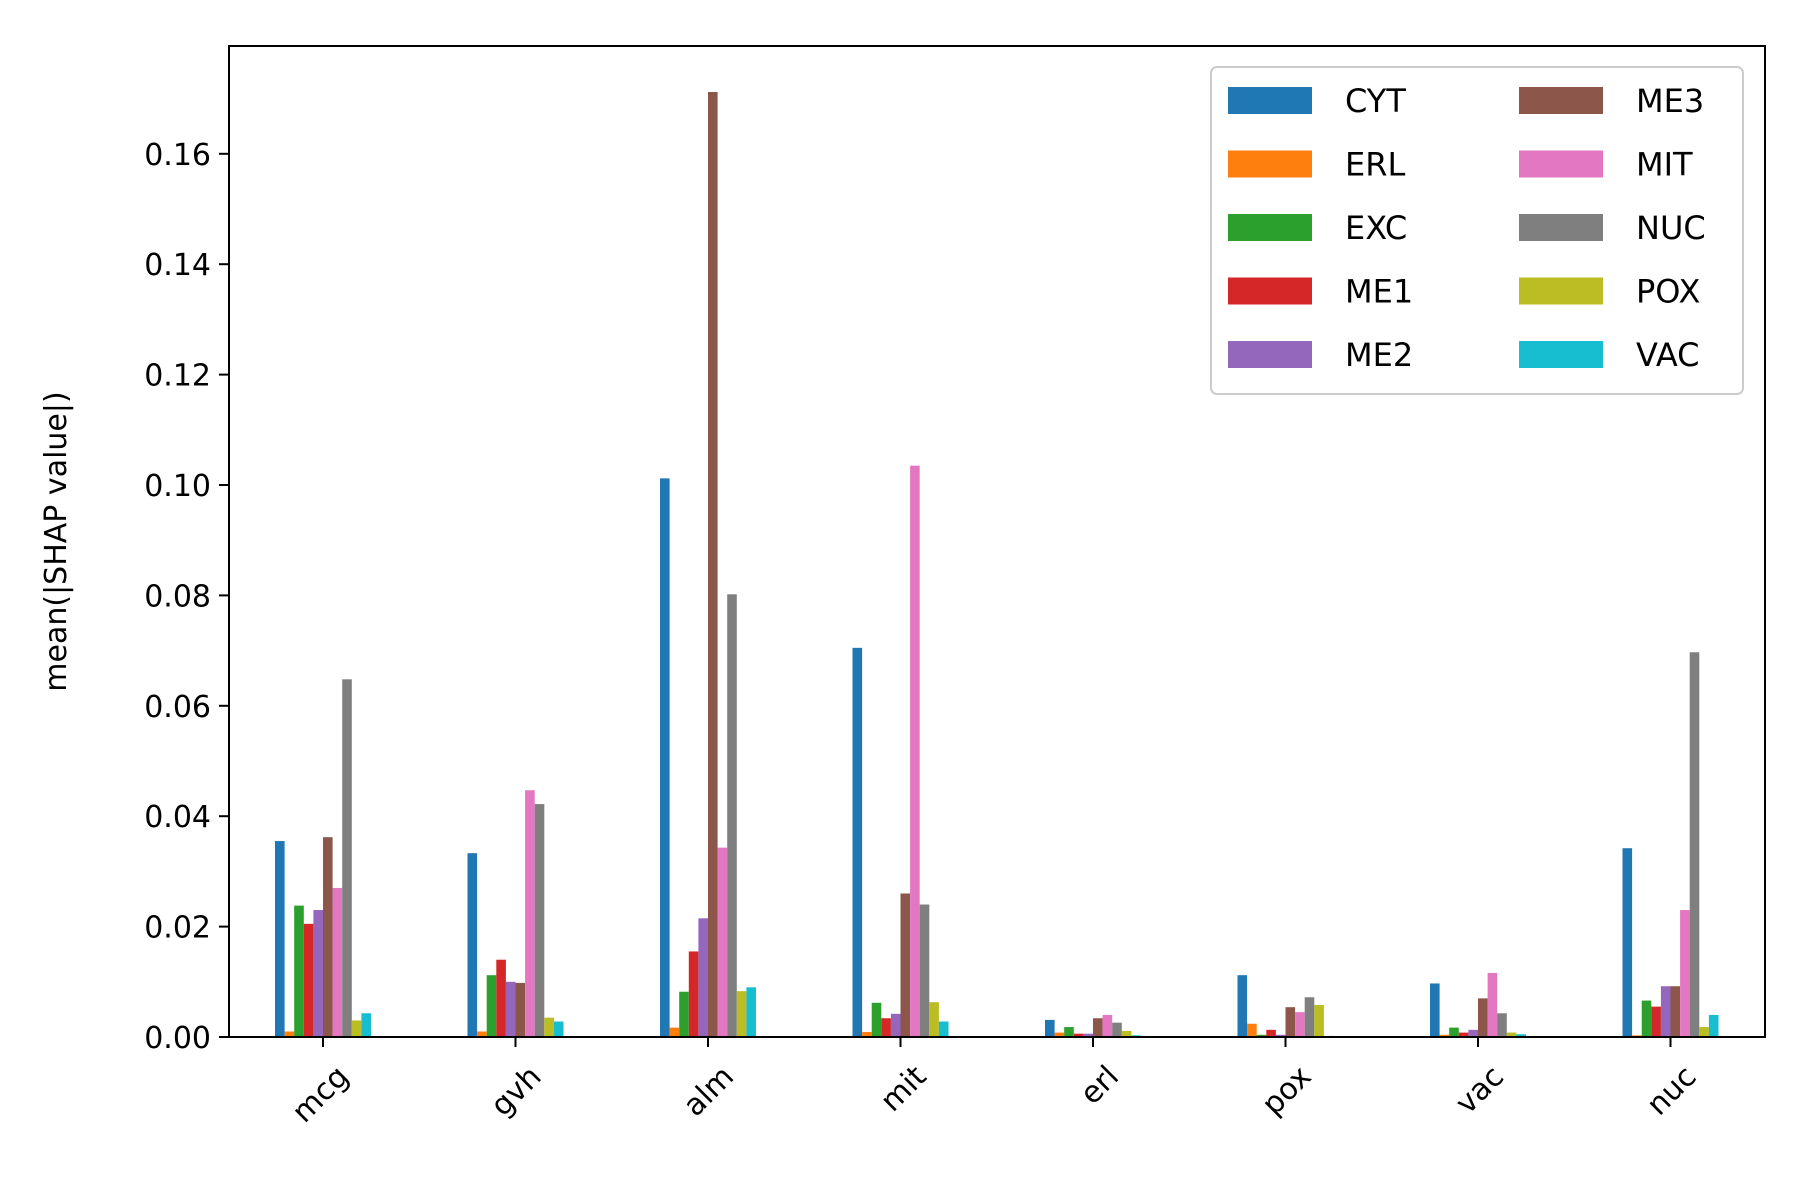  What do you see at coordinates (1561, 291) in the screenshot?
I see `legend-swatch-pox` at bounding box center [1561, 291].